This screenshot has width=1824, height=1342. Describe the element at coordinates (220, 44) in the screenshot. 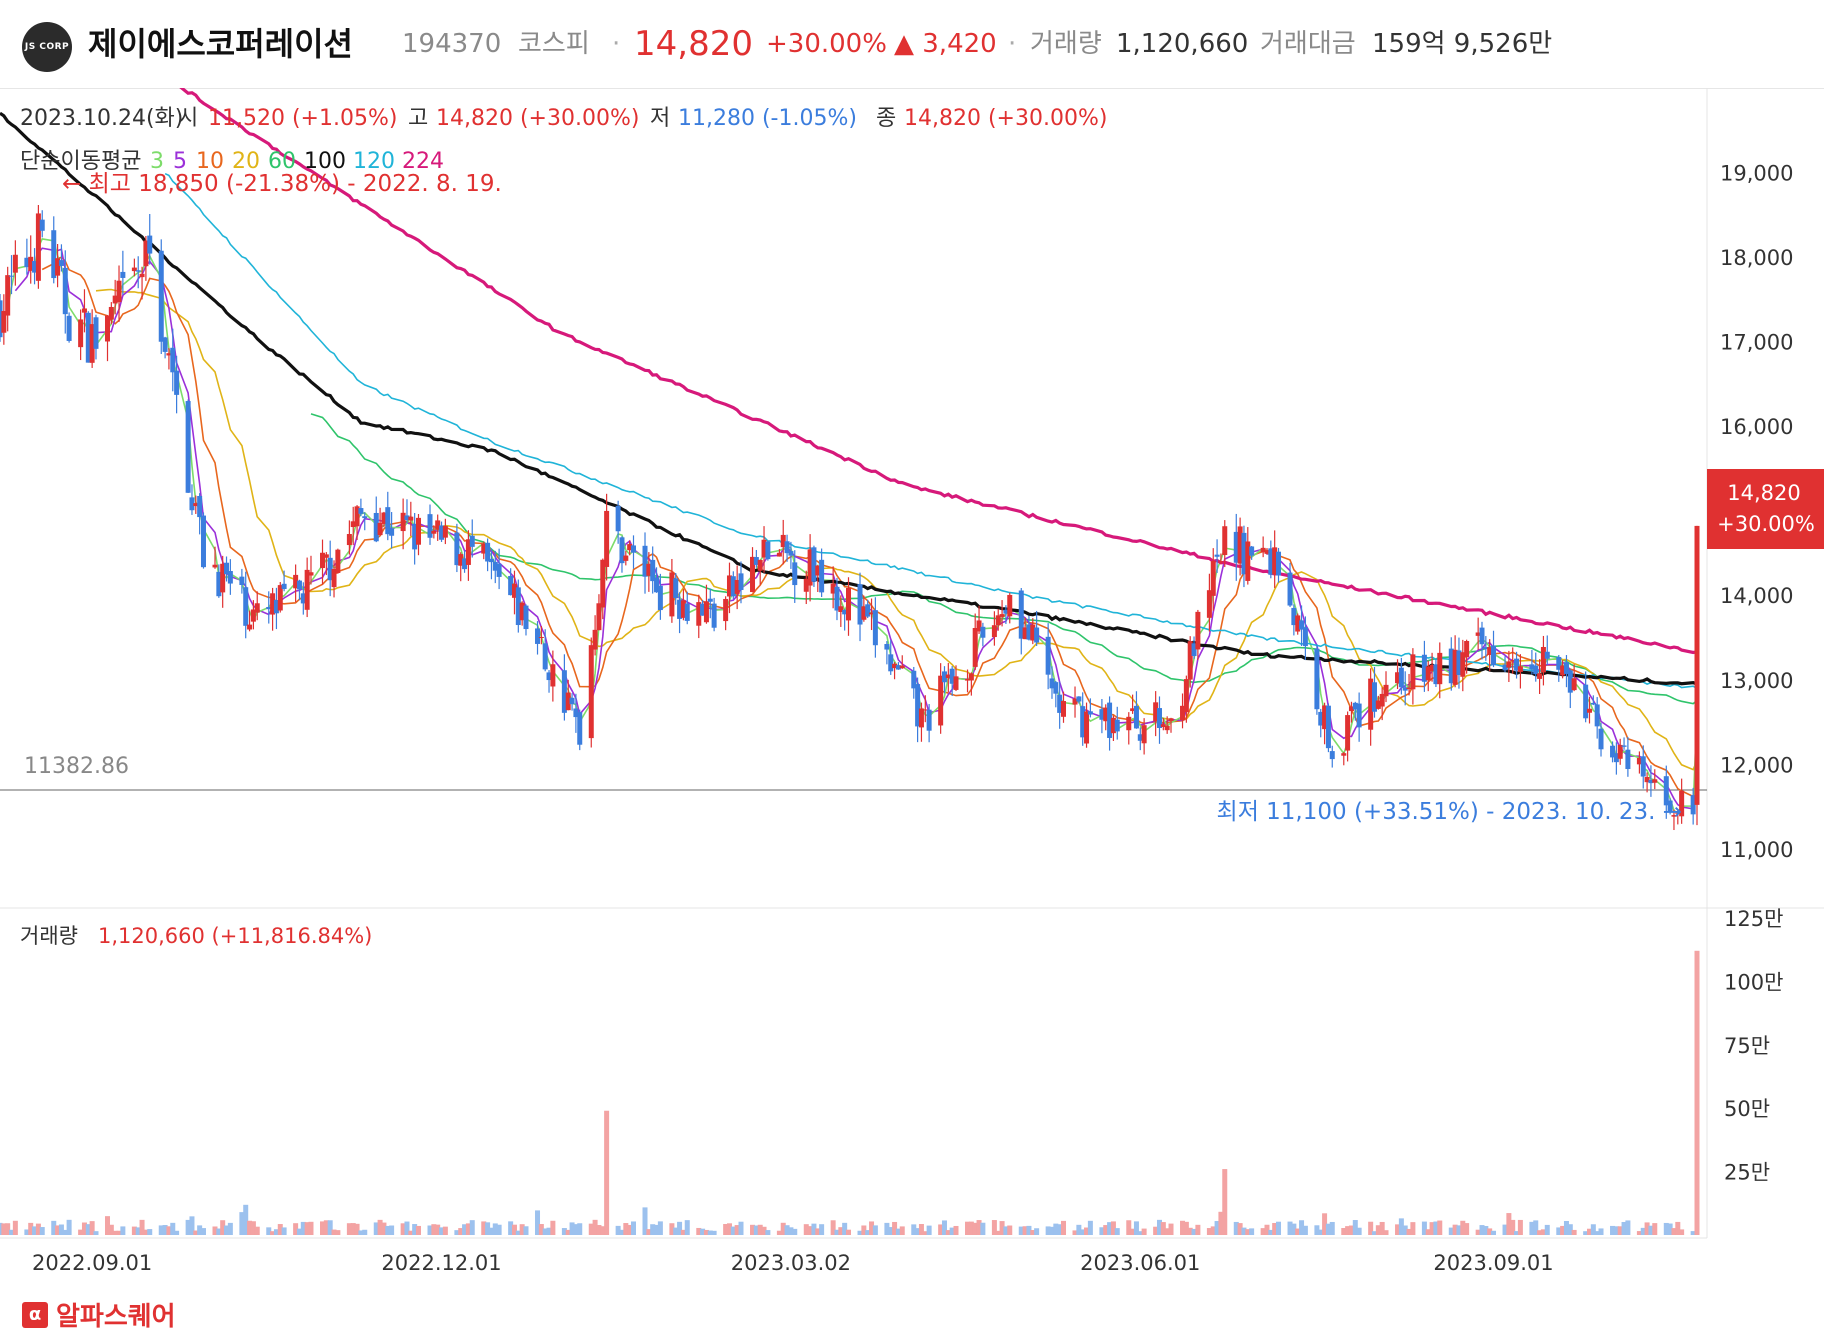

I see `stock-name: 제이에스코퍼레이션` at that location.